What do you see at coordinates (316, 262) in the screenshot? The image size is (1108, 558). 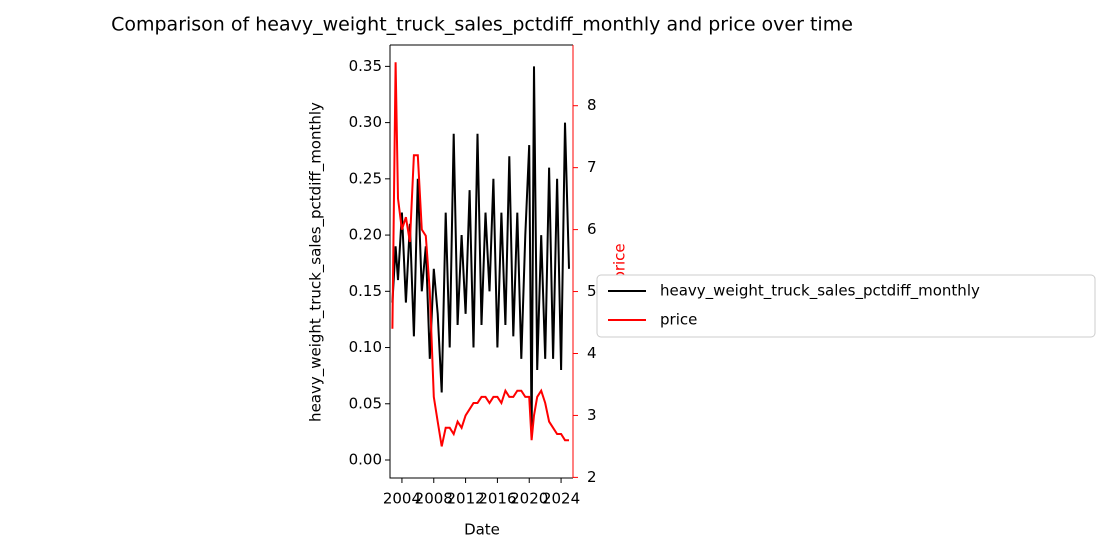 I see `y-axis-label: heavy_weight_truck_sales_pctdiff_monthly` at bounding box center [316, 262].